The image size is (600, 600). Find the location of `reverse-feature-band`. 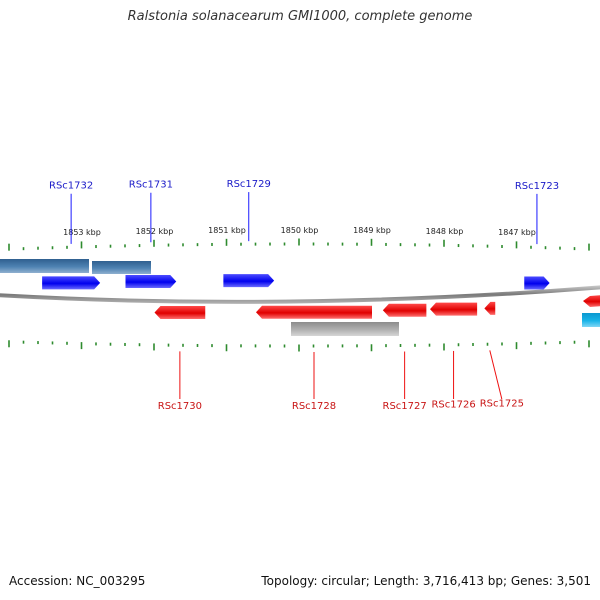

reverse-feature-band is located at coordinates (345, 329).